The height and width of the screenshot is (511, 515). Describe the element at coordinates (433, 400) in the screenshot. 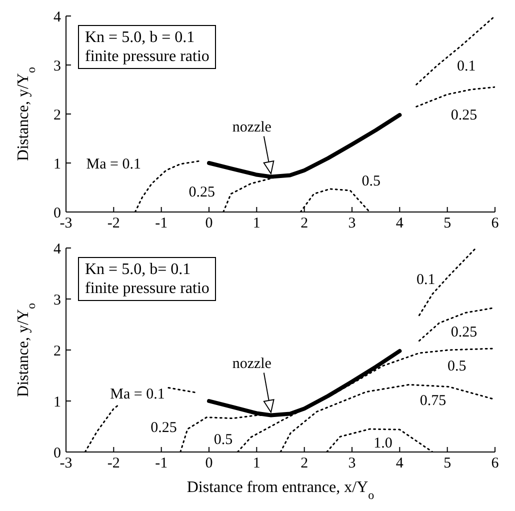

I see `series-label: 0.75` at that location.